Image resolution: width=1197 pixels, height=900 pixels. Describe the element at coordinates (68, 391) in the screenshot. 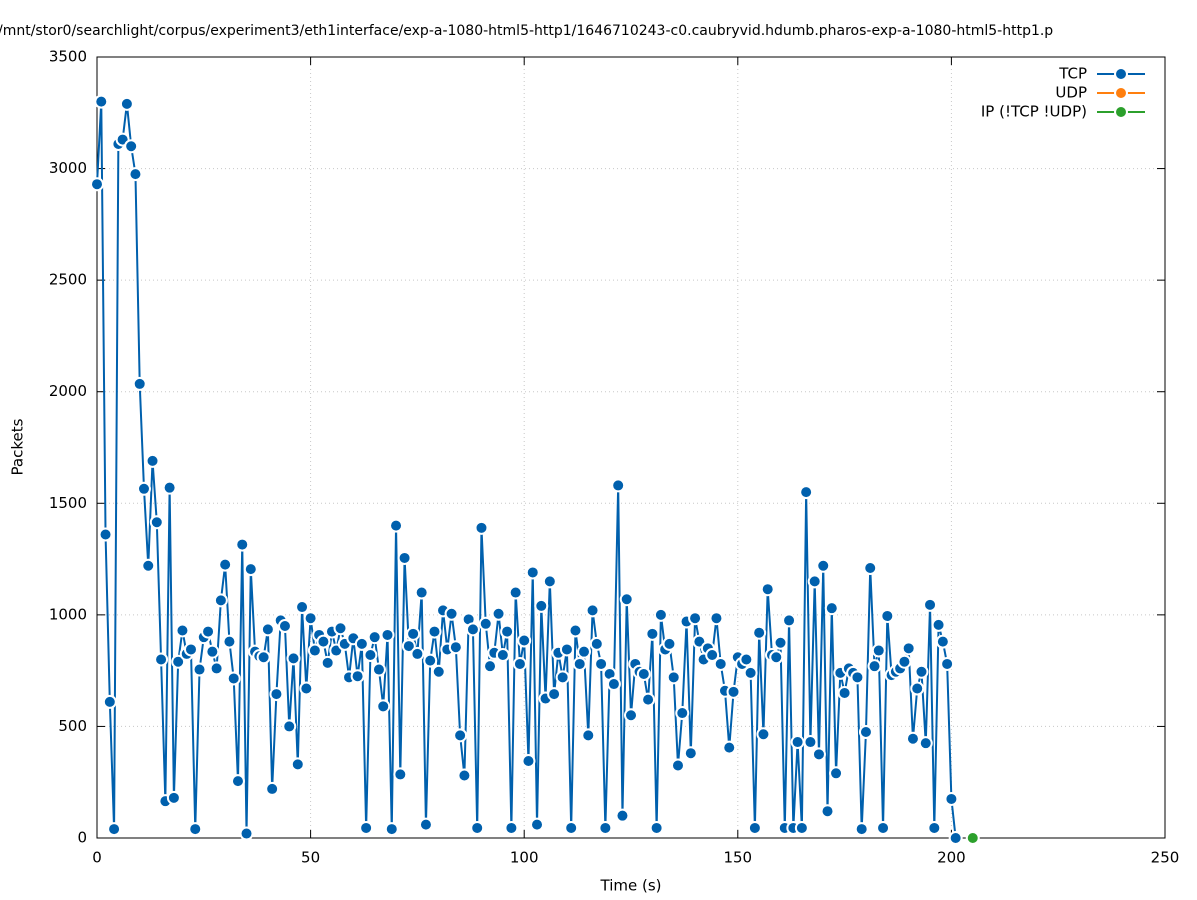

I see `y-tick-label: 2000` at that location.